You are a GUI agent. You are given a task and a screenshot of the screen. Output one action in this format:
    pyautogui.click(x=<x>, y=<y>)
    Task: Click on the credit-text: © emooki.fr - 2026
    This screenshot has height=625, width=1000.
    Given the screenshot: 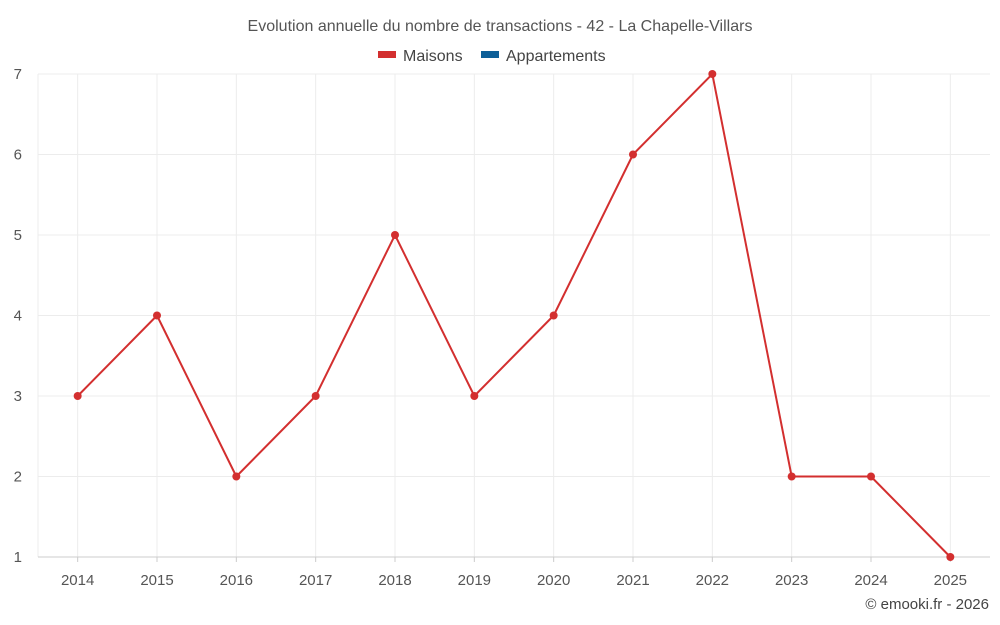 What is the action you would take?
    pyautogui.click(x=927, y=604)
    